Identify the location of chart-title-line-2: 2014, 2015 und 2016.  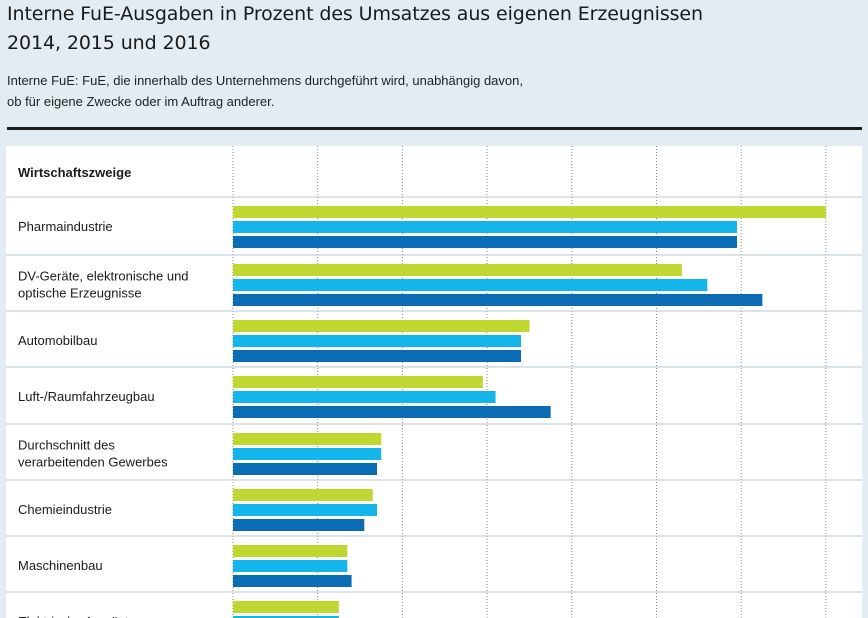
(109, 43).